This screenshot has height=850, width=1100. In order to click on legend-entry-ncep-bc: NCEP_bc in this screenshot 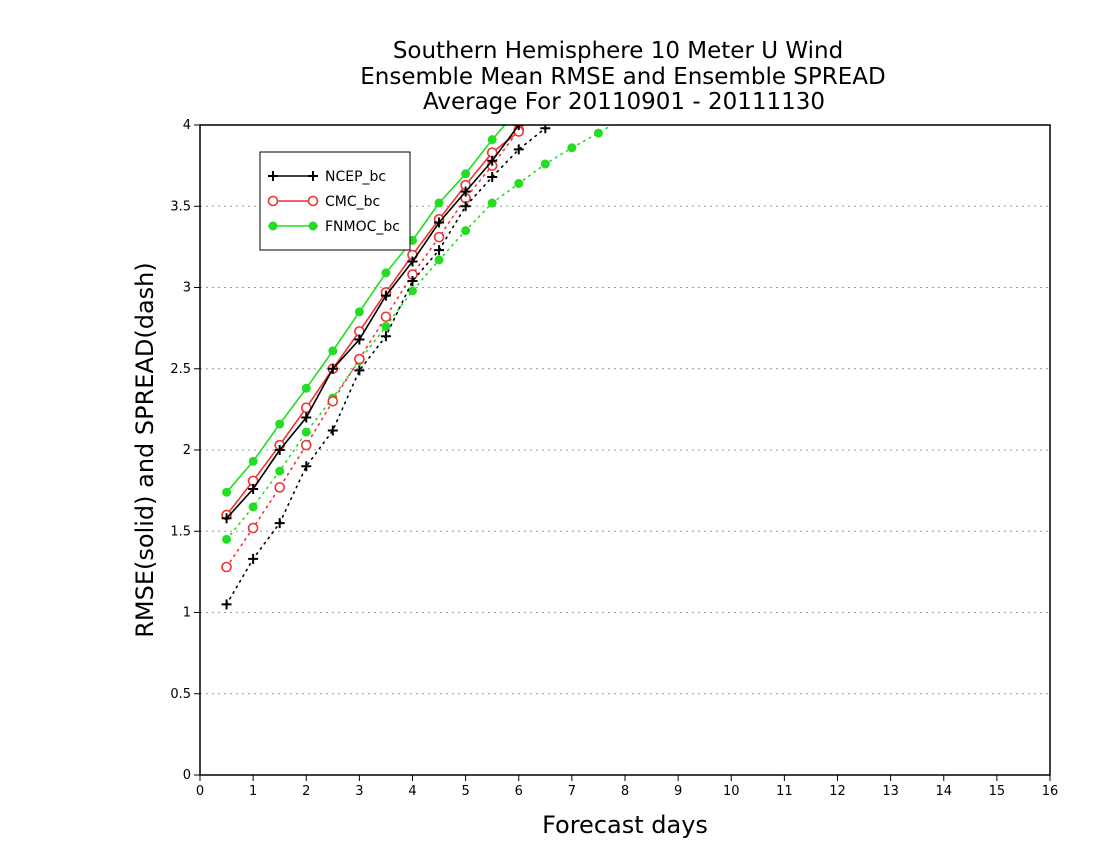, I will do `click(327, 177)`.